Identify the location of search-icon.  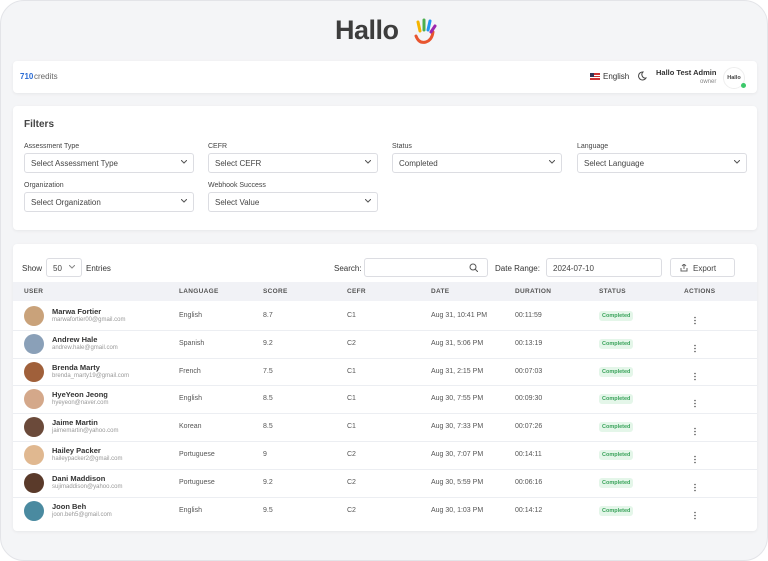
(473, 267).